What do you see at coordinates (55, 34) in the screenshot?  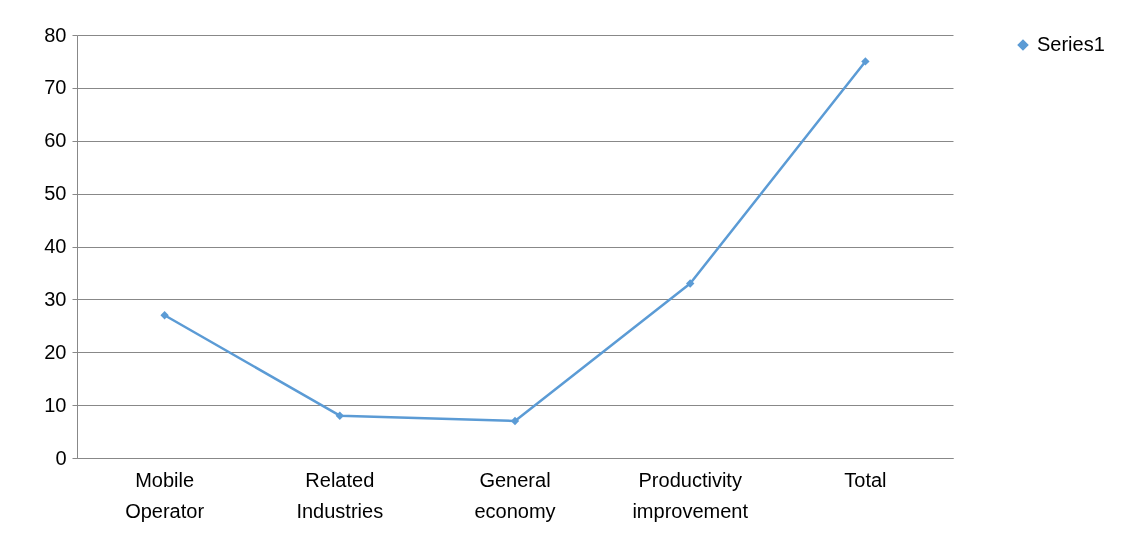 I see `y-tick-label: 80` at bounding box center [55, 34].